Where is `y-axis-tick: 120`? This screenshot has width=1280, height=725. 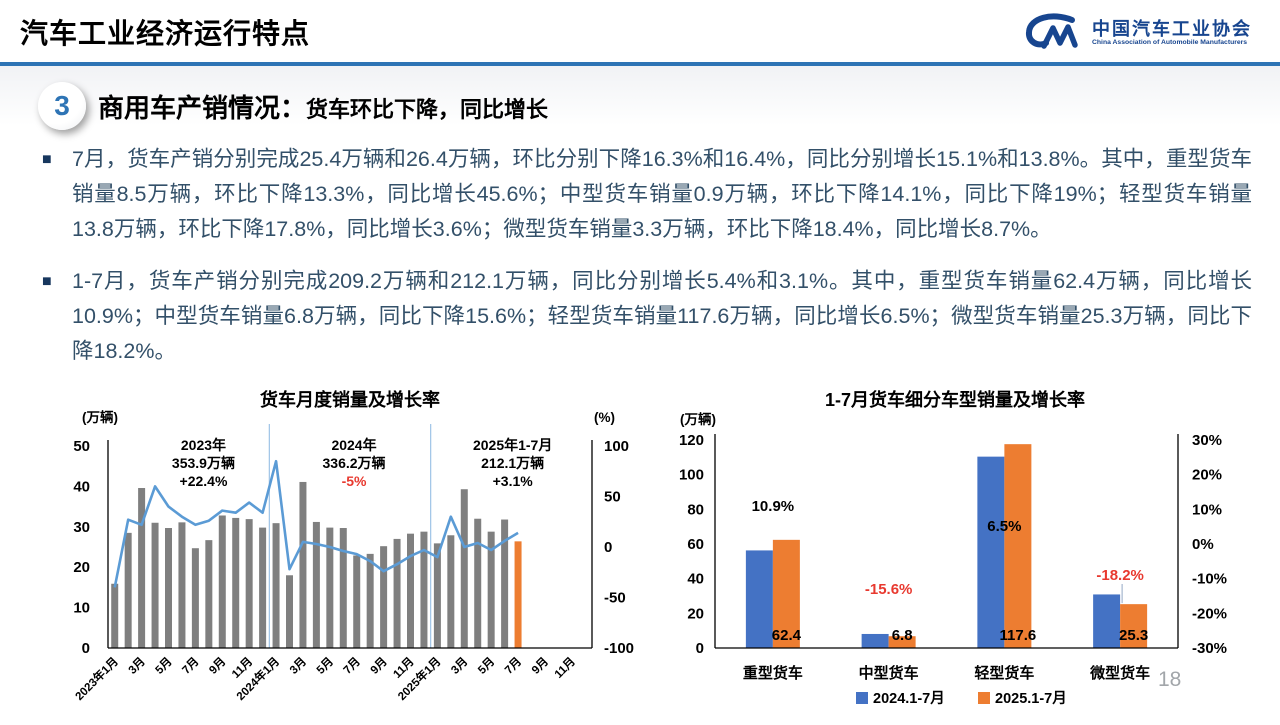 y-axis-tick: 120 is located at coordinates (691, 440).